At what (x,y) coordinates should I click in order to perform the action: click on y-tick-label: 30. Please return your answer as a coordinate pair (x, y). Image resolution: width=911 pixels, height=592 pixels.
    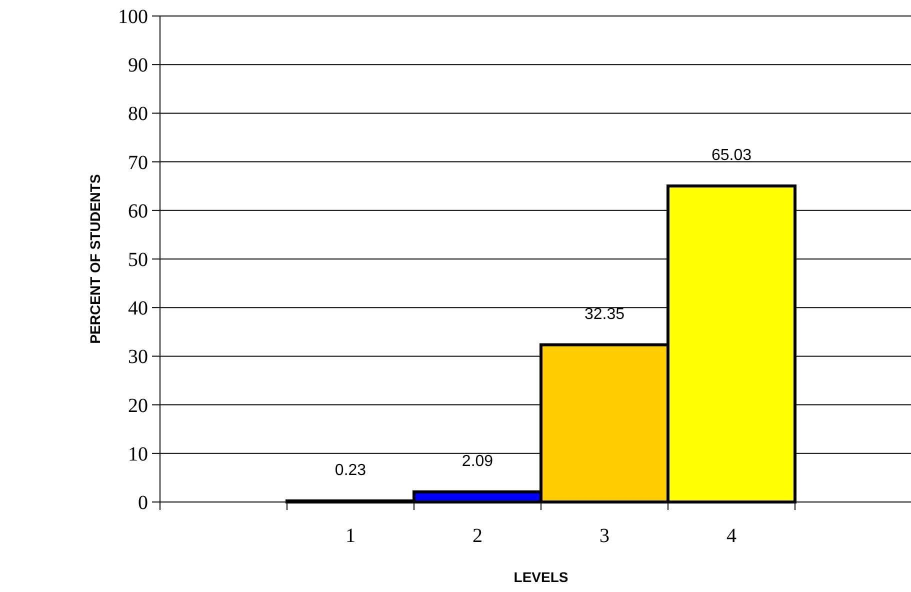
    Looking at the image, I should click on (138, 357).